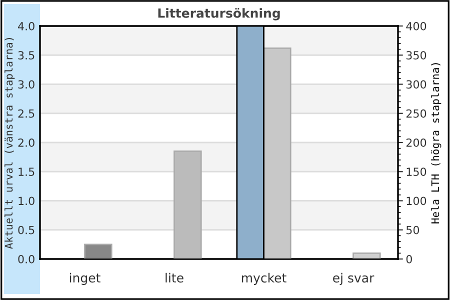 Image resolution: width=450 pixels, height=300 pixels. I want to click on y2-tick-label: 150, so click(416, 172).